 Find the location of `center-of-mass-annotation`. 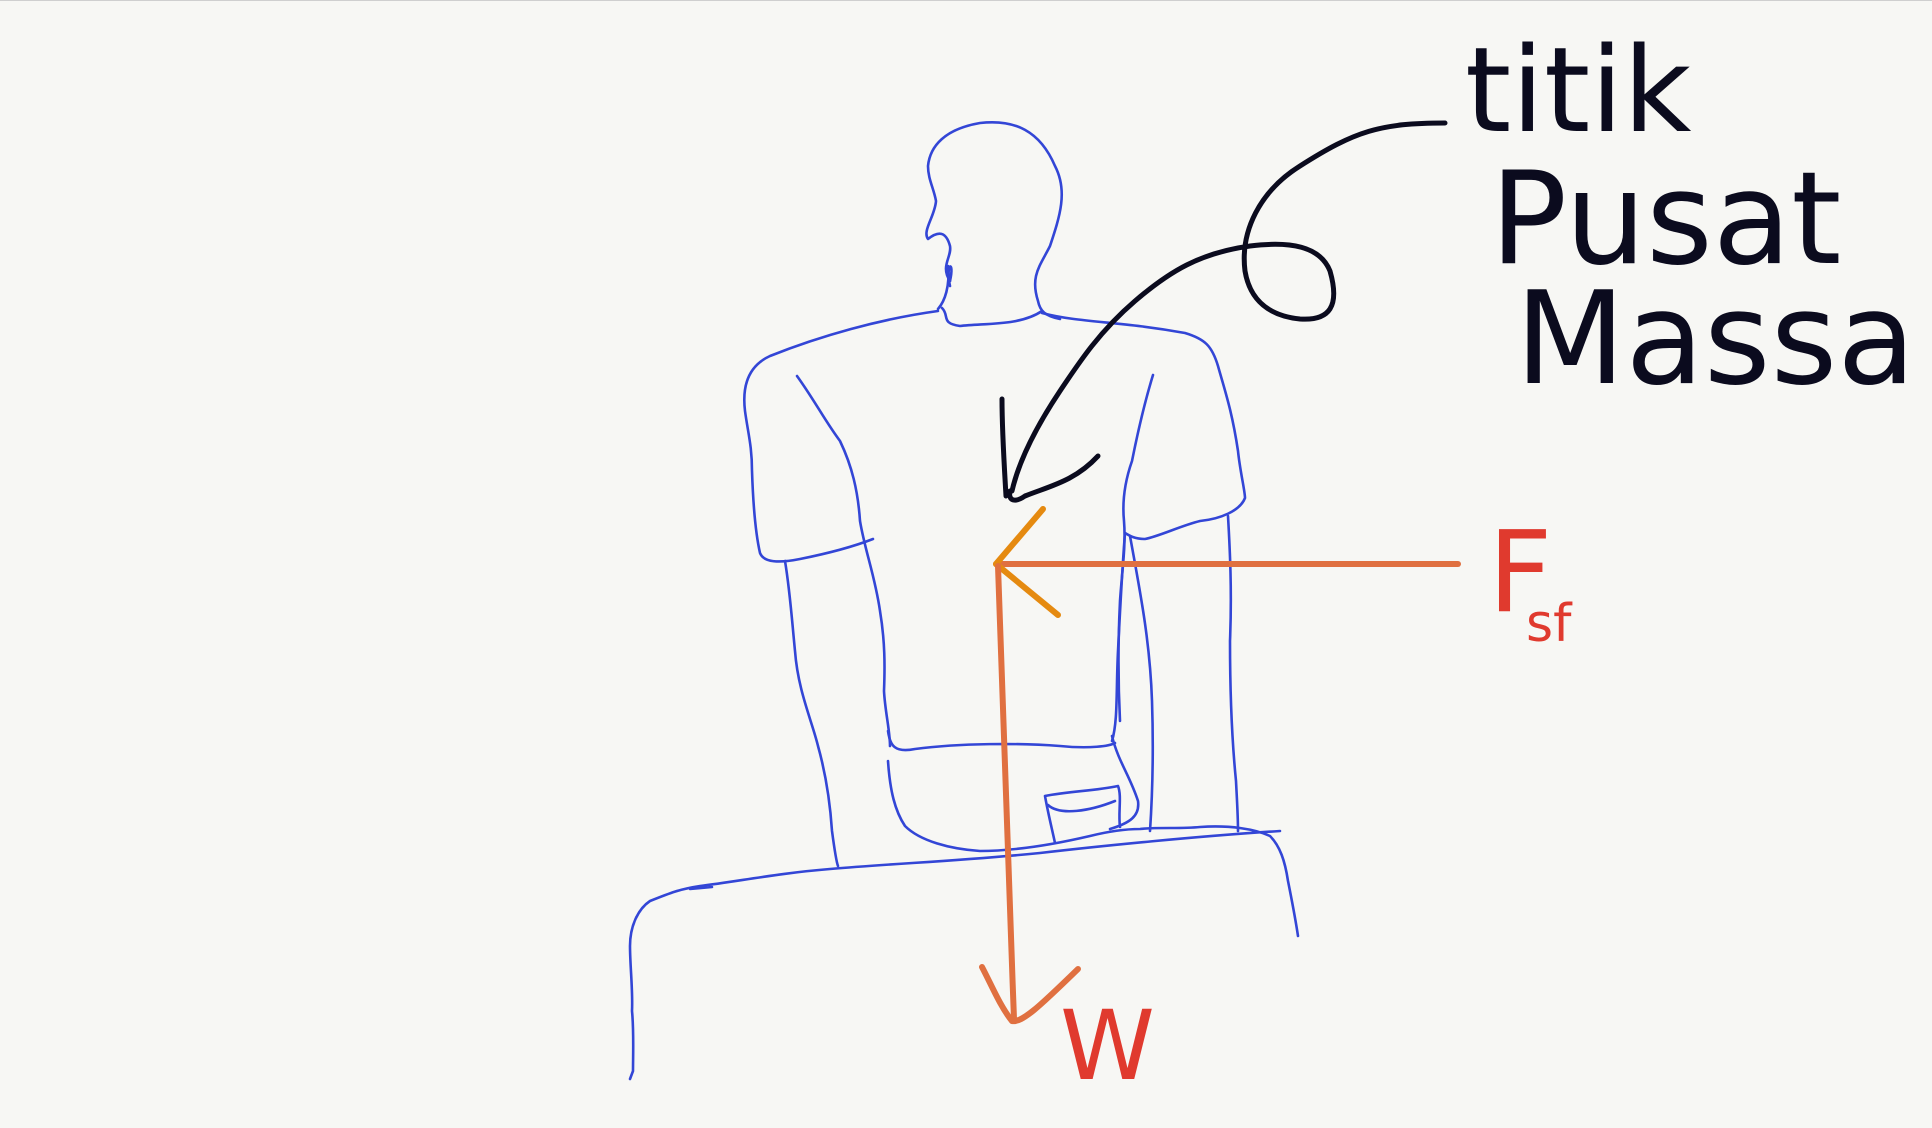

center-of-mass-annotation is located at coordinates (1223, 311).